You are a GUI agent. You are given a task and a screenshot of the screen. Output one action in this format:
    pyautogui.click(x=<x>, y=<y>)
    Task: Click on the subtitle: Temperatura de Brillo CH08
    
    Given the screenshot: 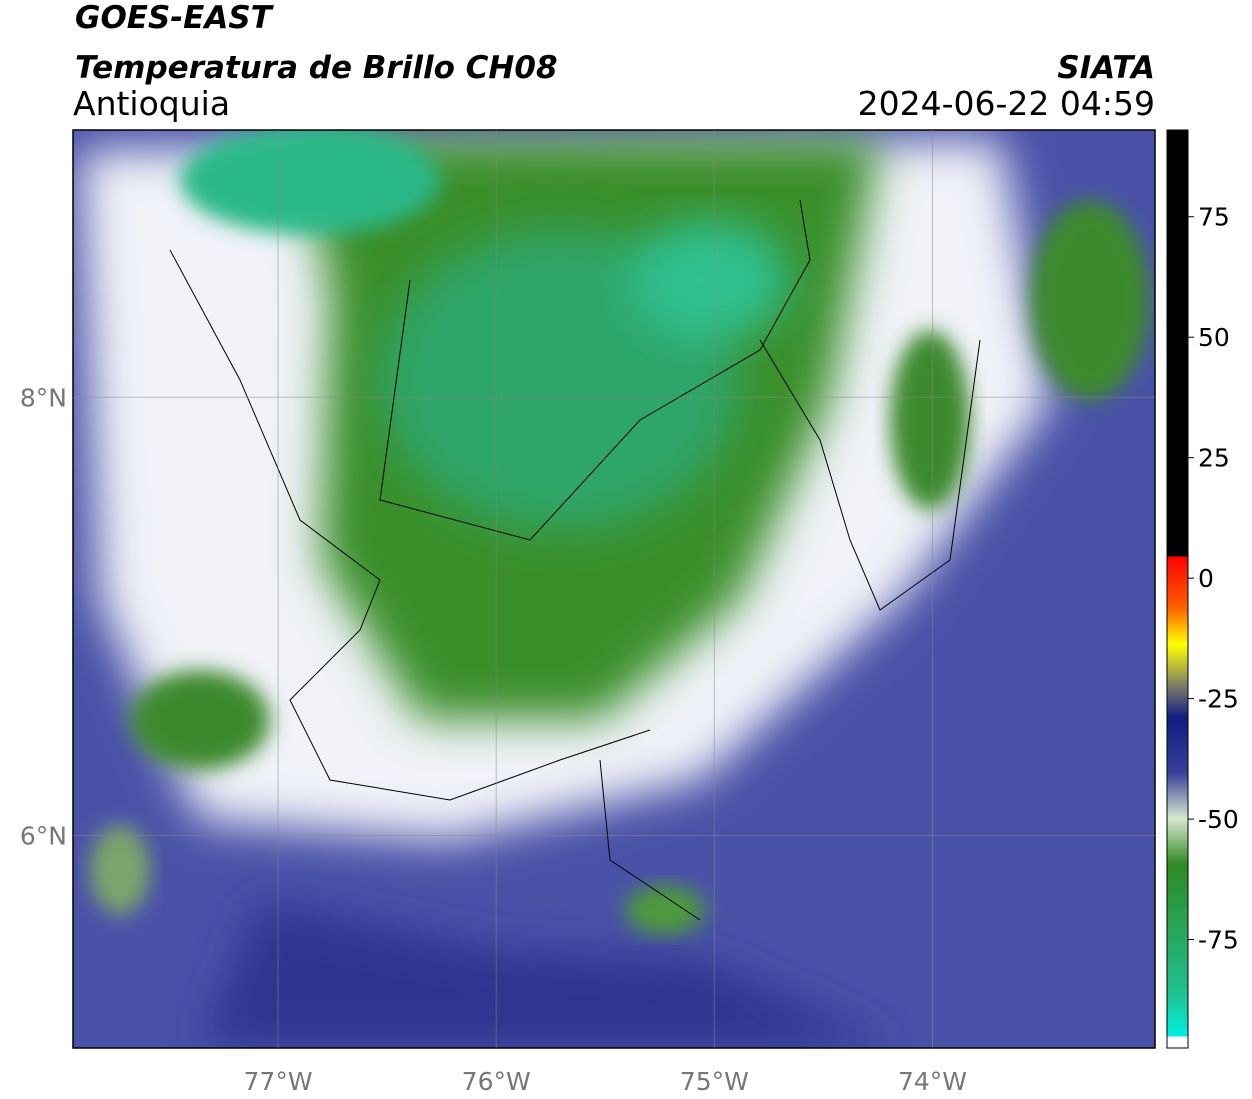 What is the action you would take?
    pyautogui.click(x=316, y=68)
    